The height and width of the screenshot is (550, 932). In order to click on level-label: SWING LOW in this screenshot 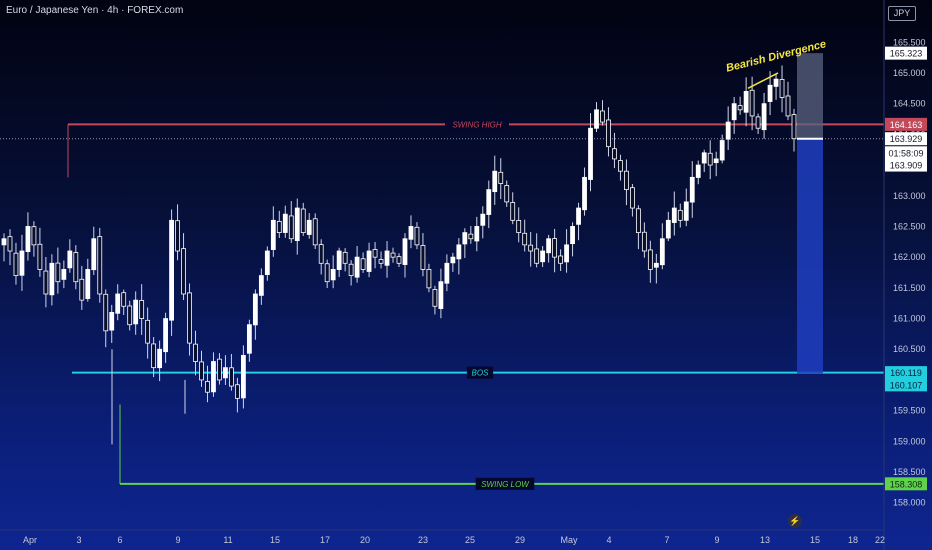, I will do `click(505, 484)`.